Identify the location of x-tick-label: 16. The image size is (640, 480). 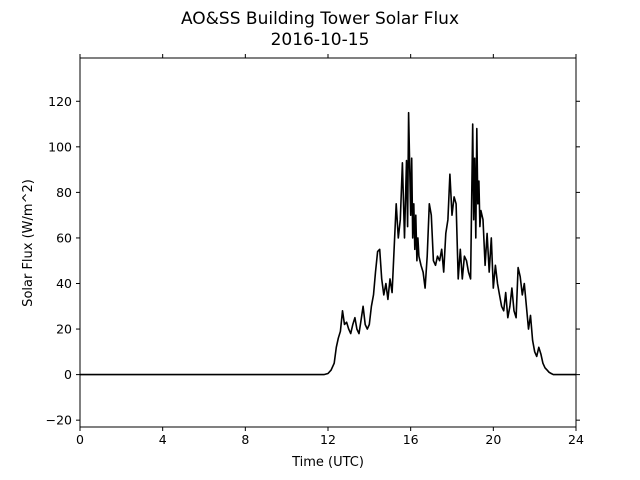
(411, 439).